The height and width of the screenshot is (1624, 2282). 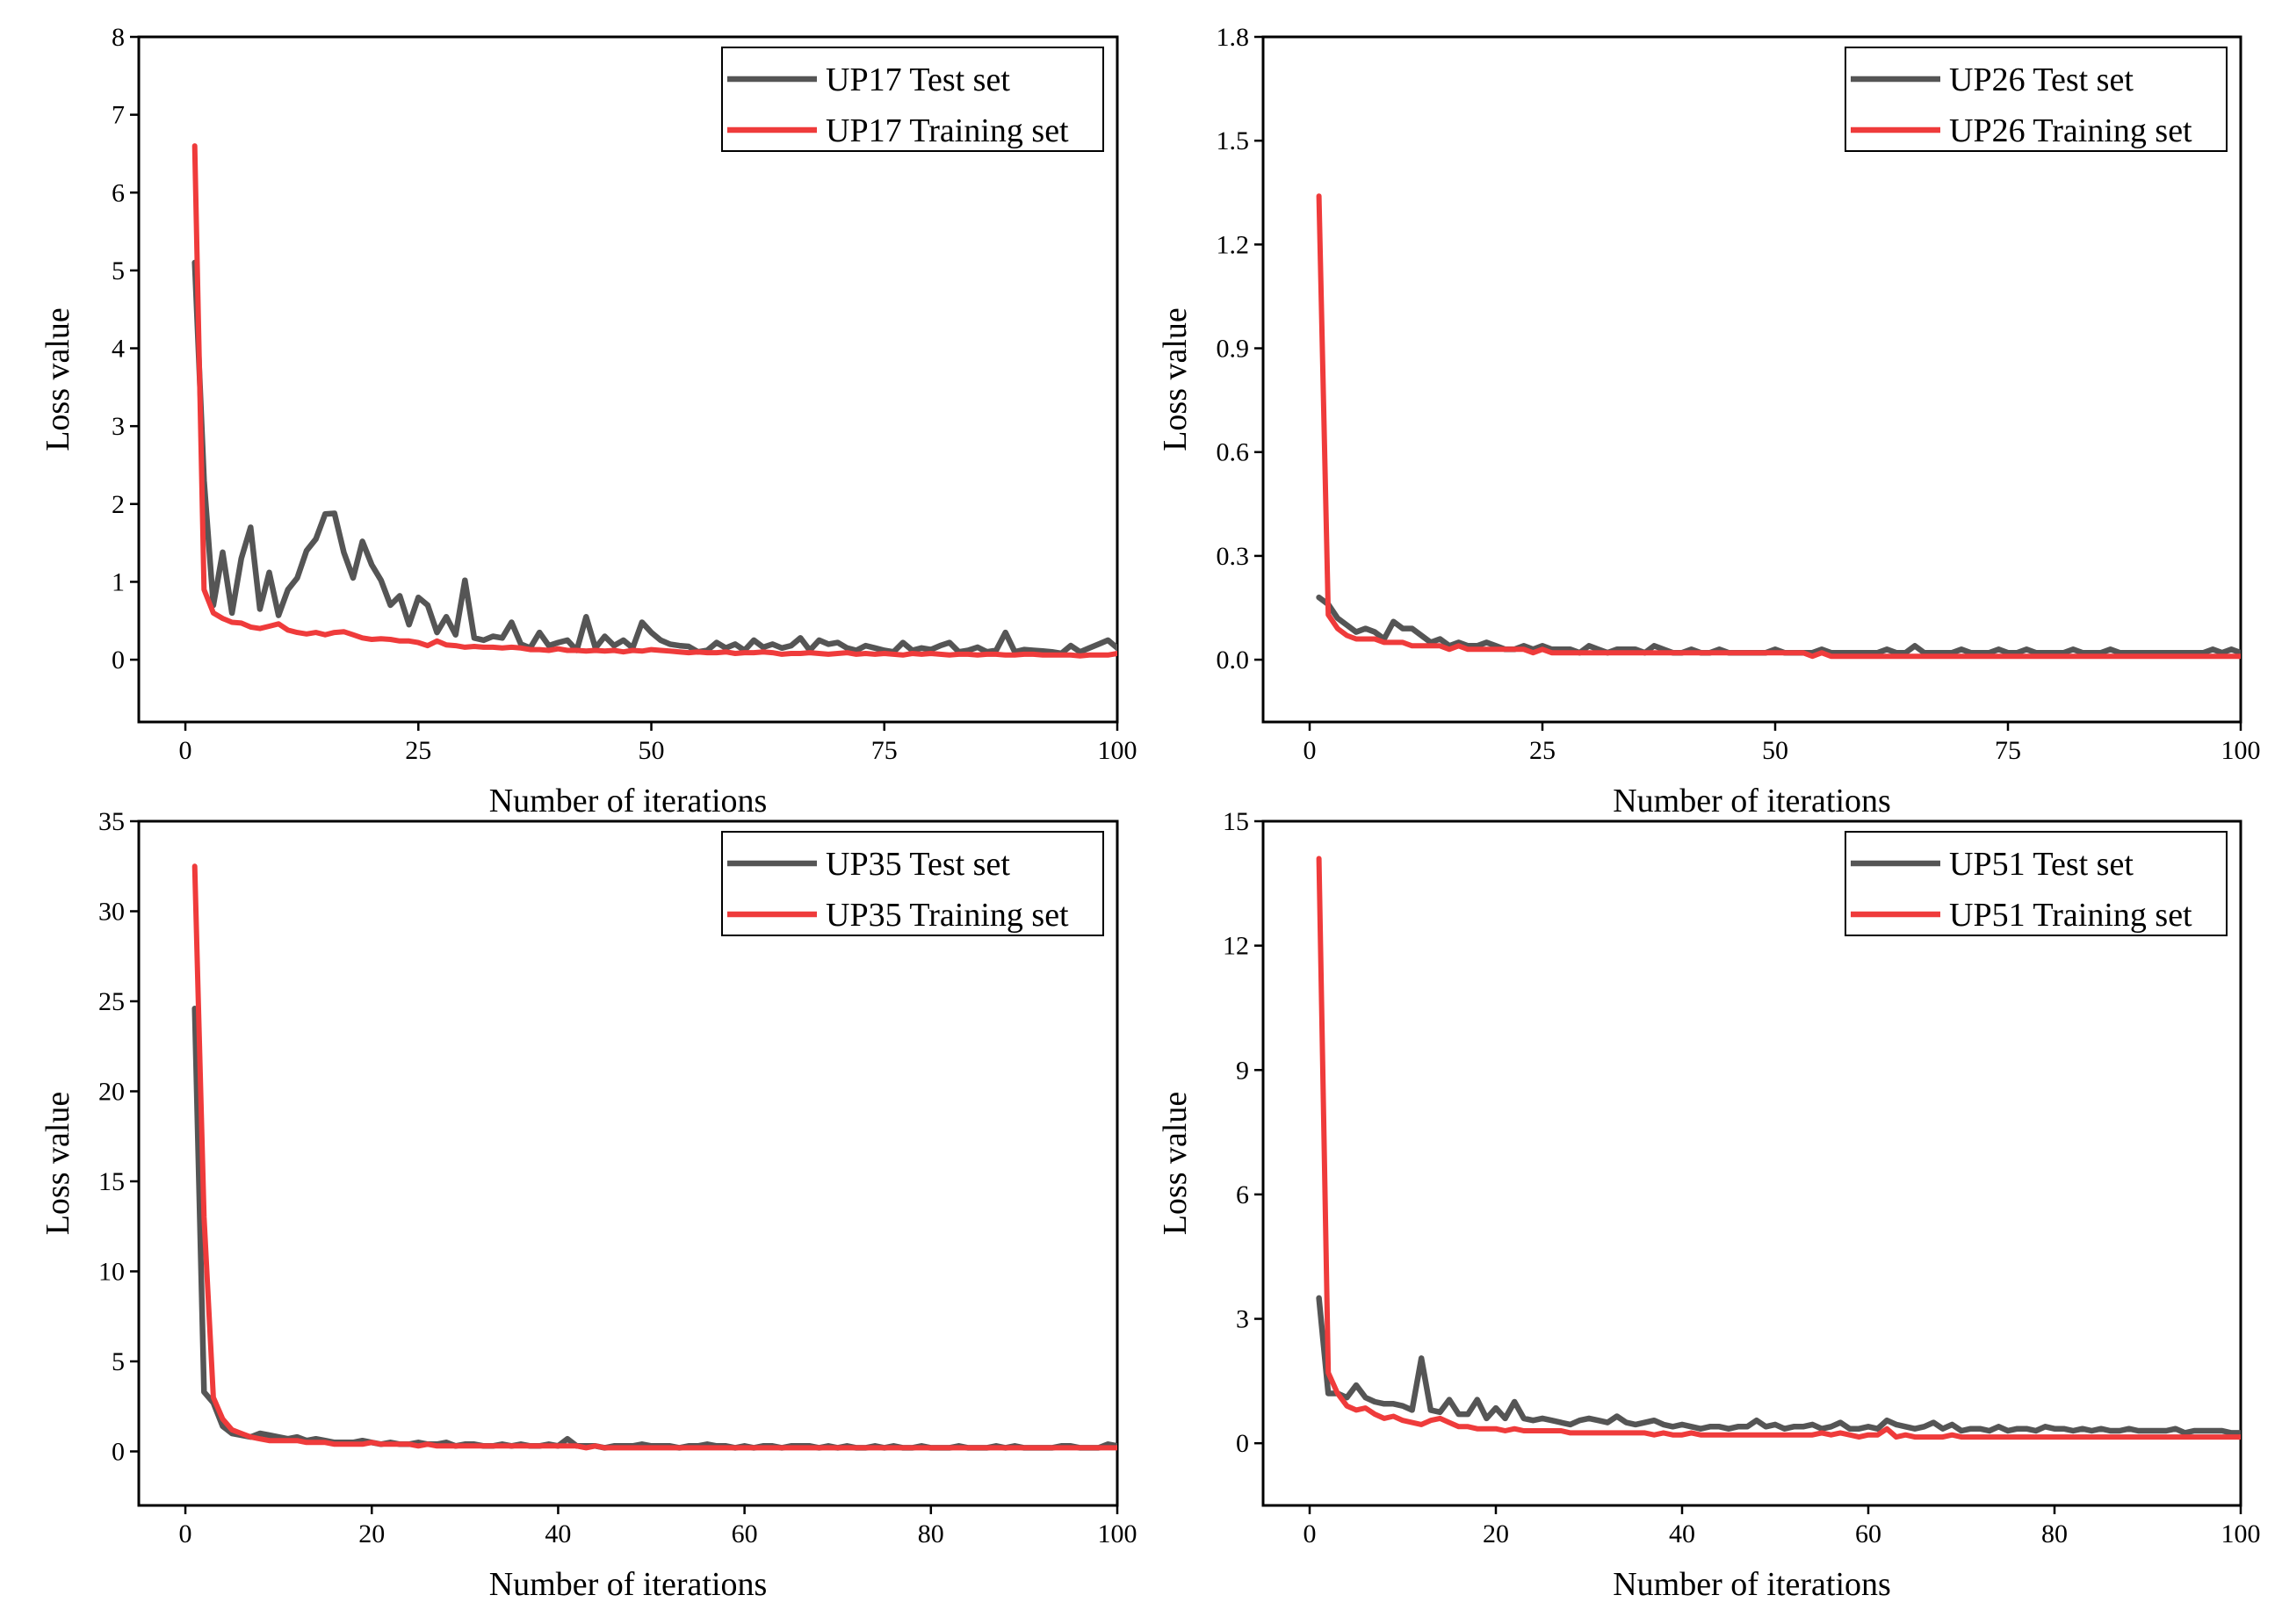 What do you see at coordinates (1233, 556) in the screenshot?
I see `y-tick-label: 0.3` at bounding box center [1233, 556].